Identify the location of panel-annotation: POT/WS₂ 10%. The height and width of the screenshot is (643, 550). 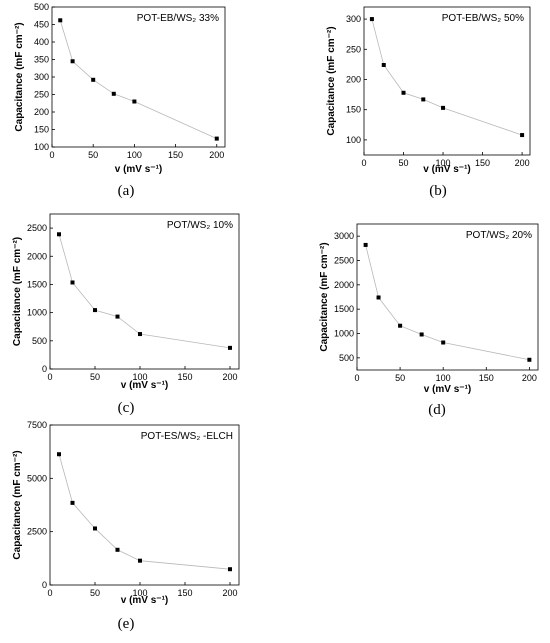
(200, 225).